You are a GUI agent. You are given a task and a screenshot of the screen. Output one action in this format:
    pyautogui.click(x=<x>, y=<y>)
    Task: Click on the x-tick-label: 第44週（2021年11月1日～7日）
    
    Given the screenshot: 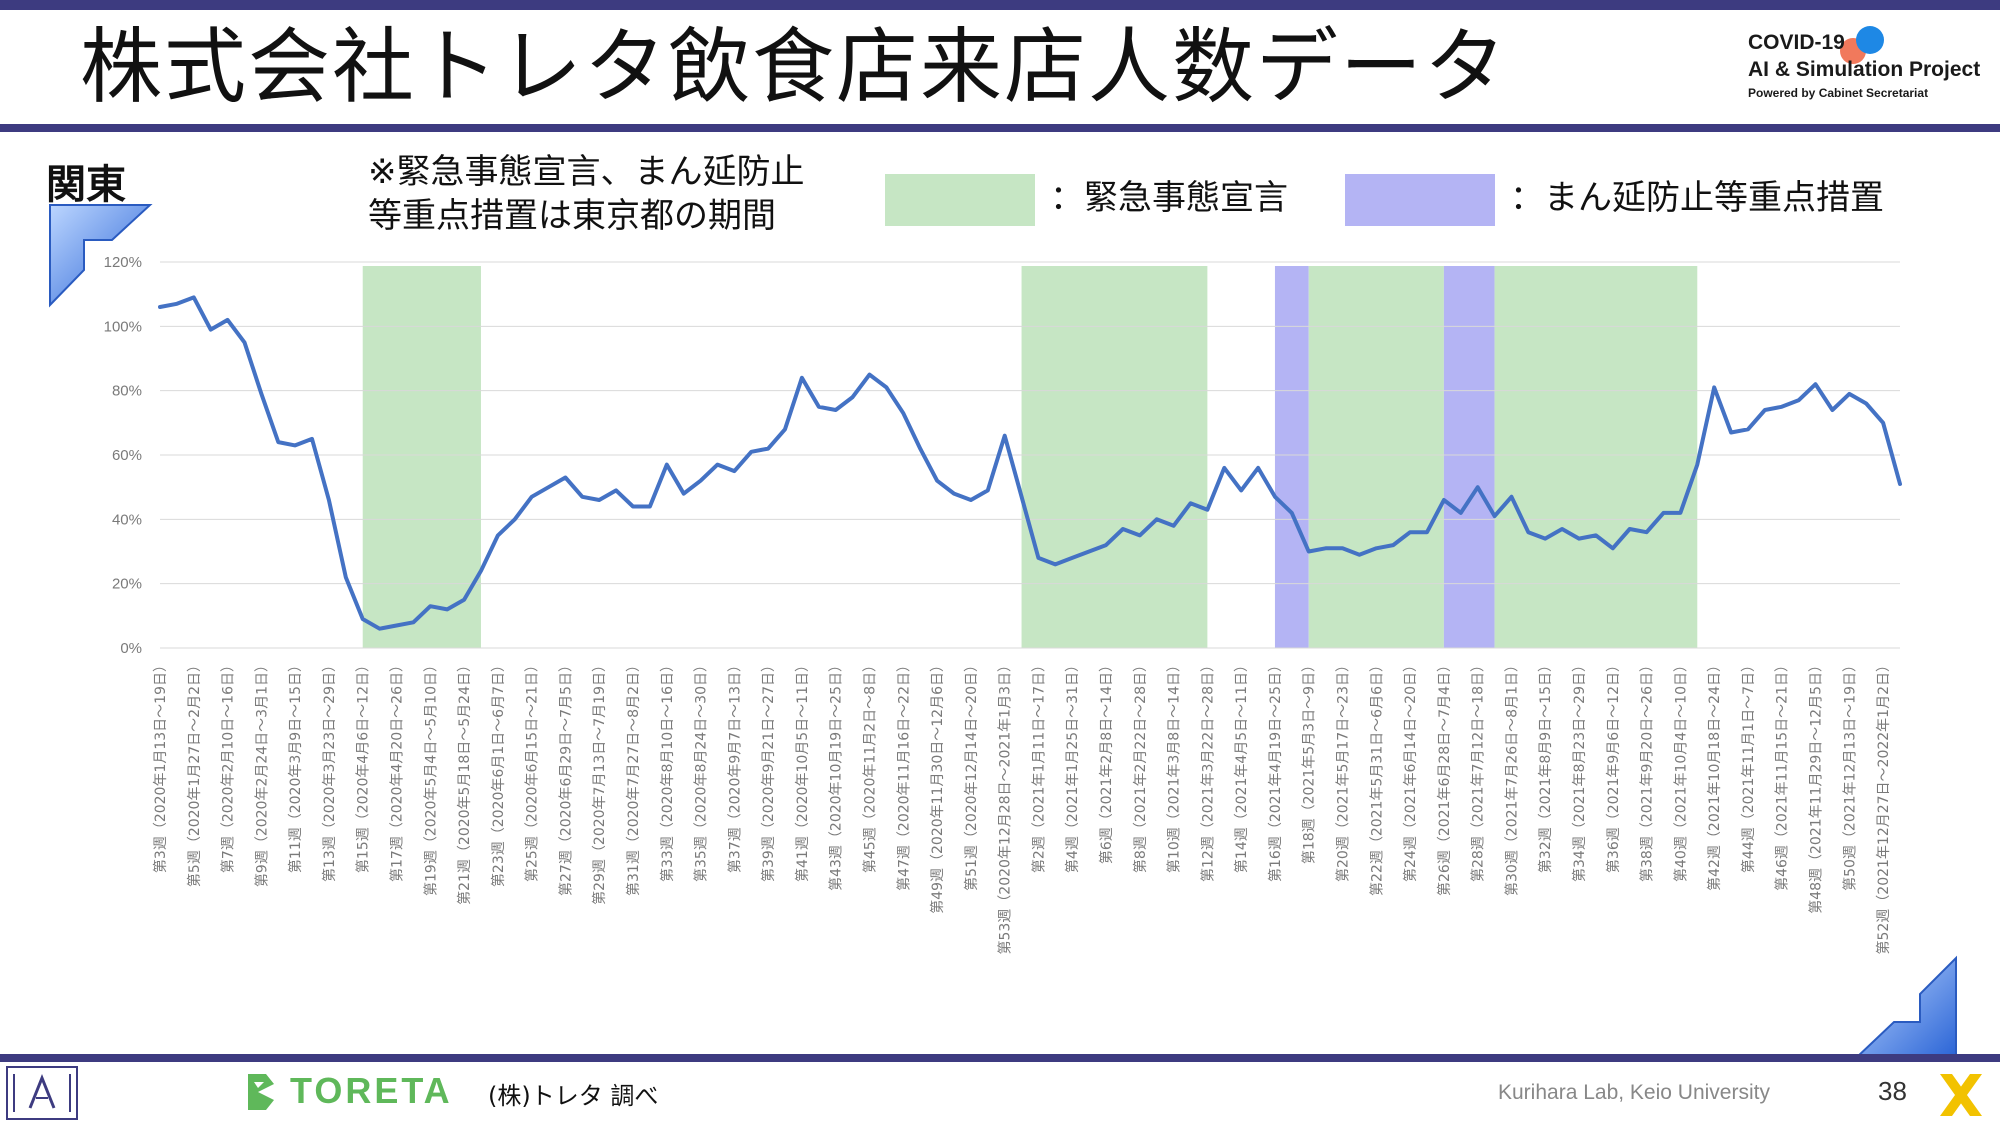 What is the action you would take?
    pyautogui.click(x=1748, y=765)
    